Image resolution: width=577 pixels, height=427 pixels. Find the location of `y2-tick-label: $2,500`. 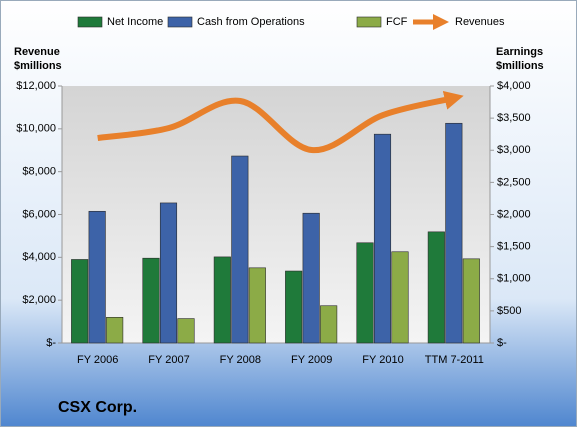

y2-tick-label: $2,500 is located at coordinates (514, 182).